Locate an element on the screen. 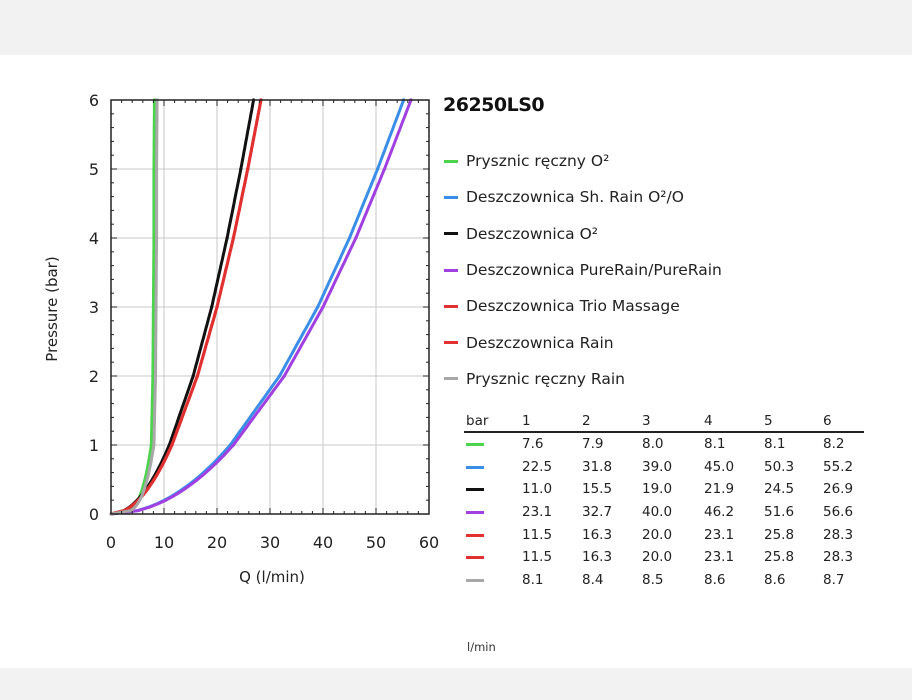  legend-label: Deszczownica Sh. Rain O²/O is located at coordinates (575, 197).